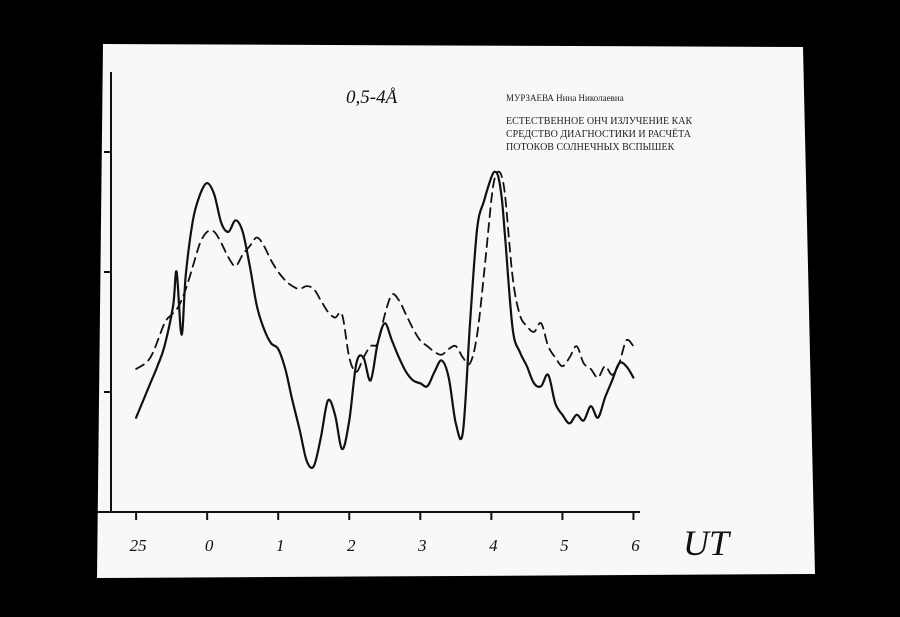 The width and height of the screenshot is (900, 617). Describe the element at coordinates (599, 121) in the screenshot. I see `title-line-1: ЕСТЕСТВЕННОЕ ОНЧ ИЗЛУЧЕНИЕ КАК` at that location.